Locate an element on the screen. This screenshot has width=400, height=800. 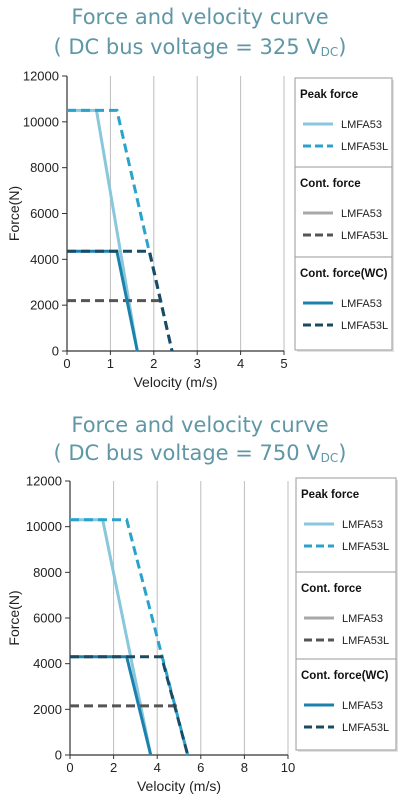
x-tick-label: 10 is located at coordinates (288, 767).